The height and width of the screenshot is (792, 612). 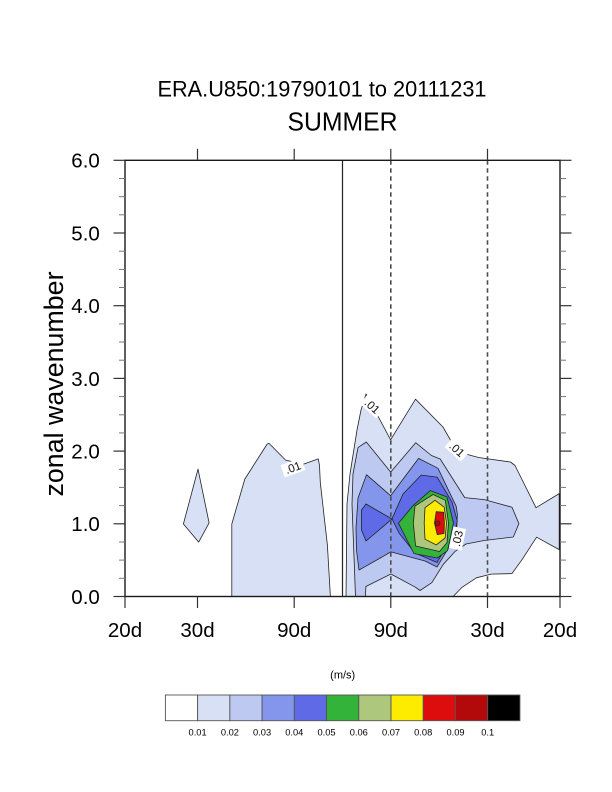 What do you see at coordinates (230, 733) in the screenshot?
I see `svg-text: 0.02` at bounding box center [230, 733].